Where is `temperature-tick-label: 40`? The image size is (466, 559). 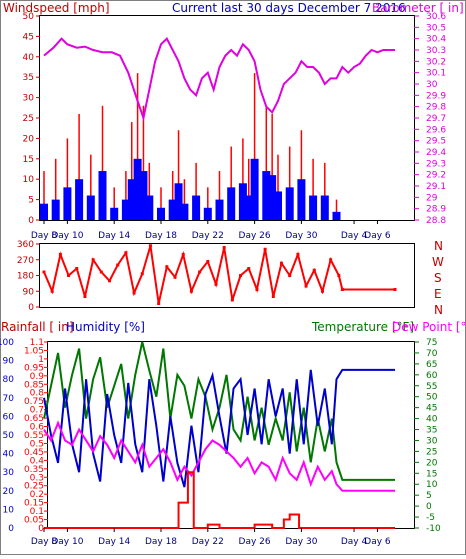 temperature-tick-label: 40 is located at coordinates (432, 420).